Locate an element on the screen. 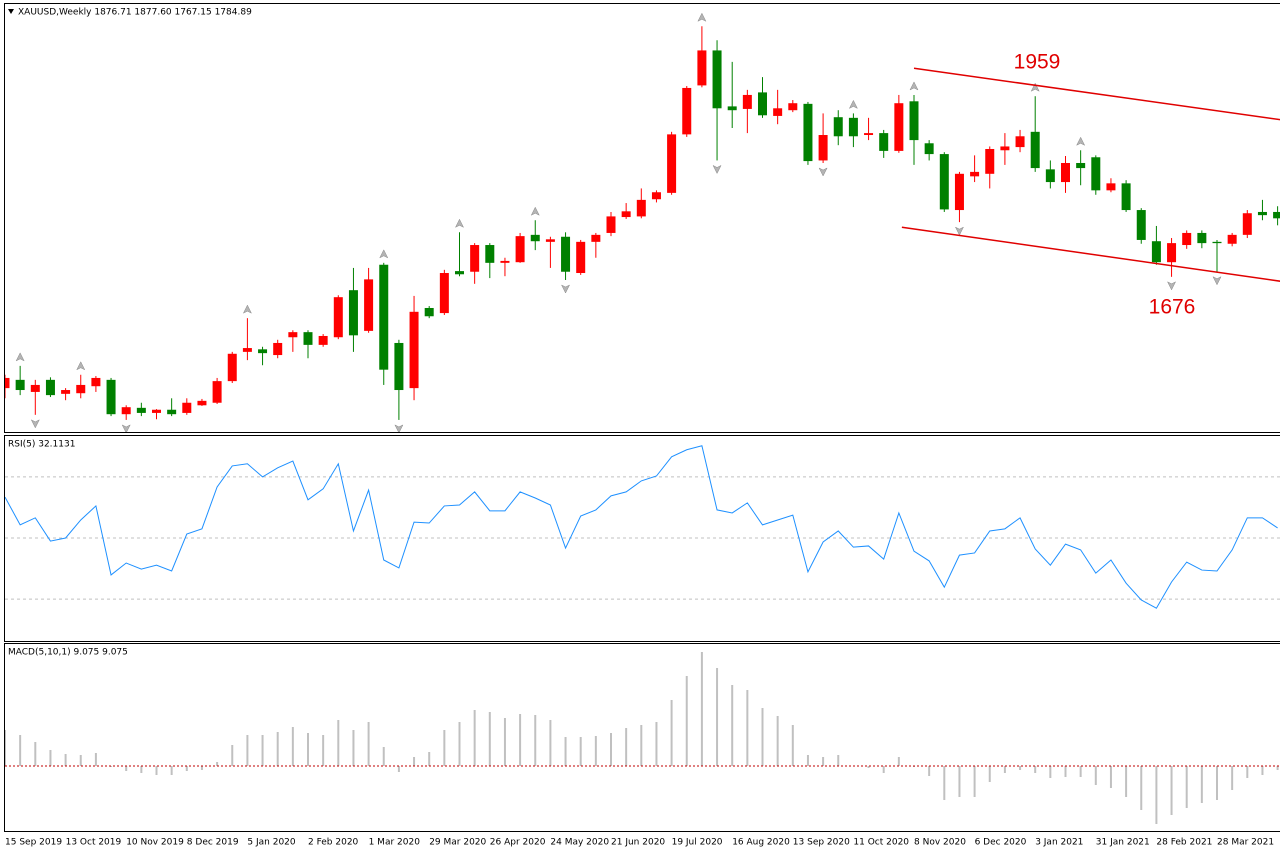 The height and width of the screenshot is (853, 1280). x-tick-label: 8 Nov 2020 is located at coordinates (940, 843).